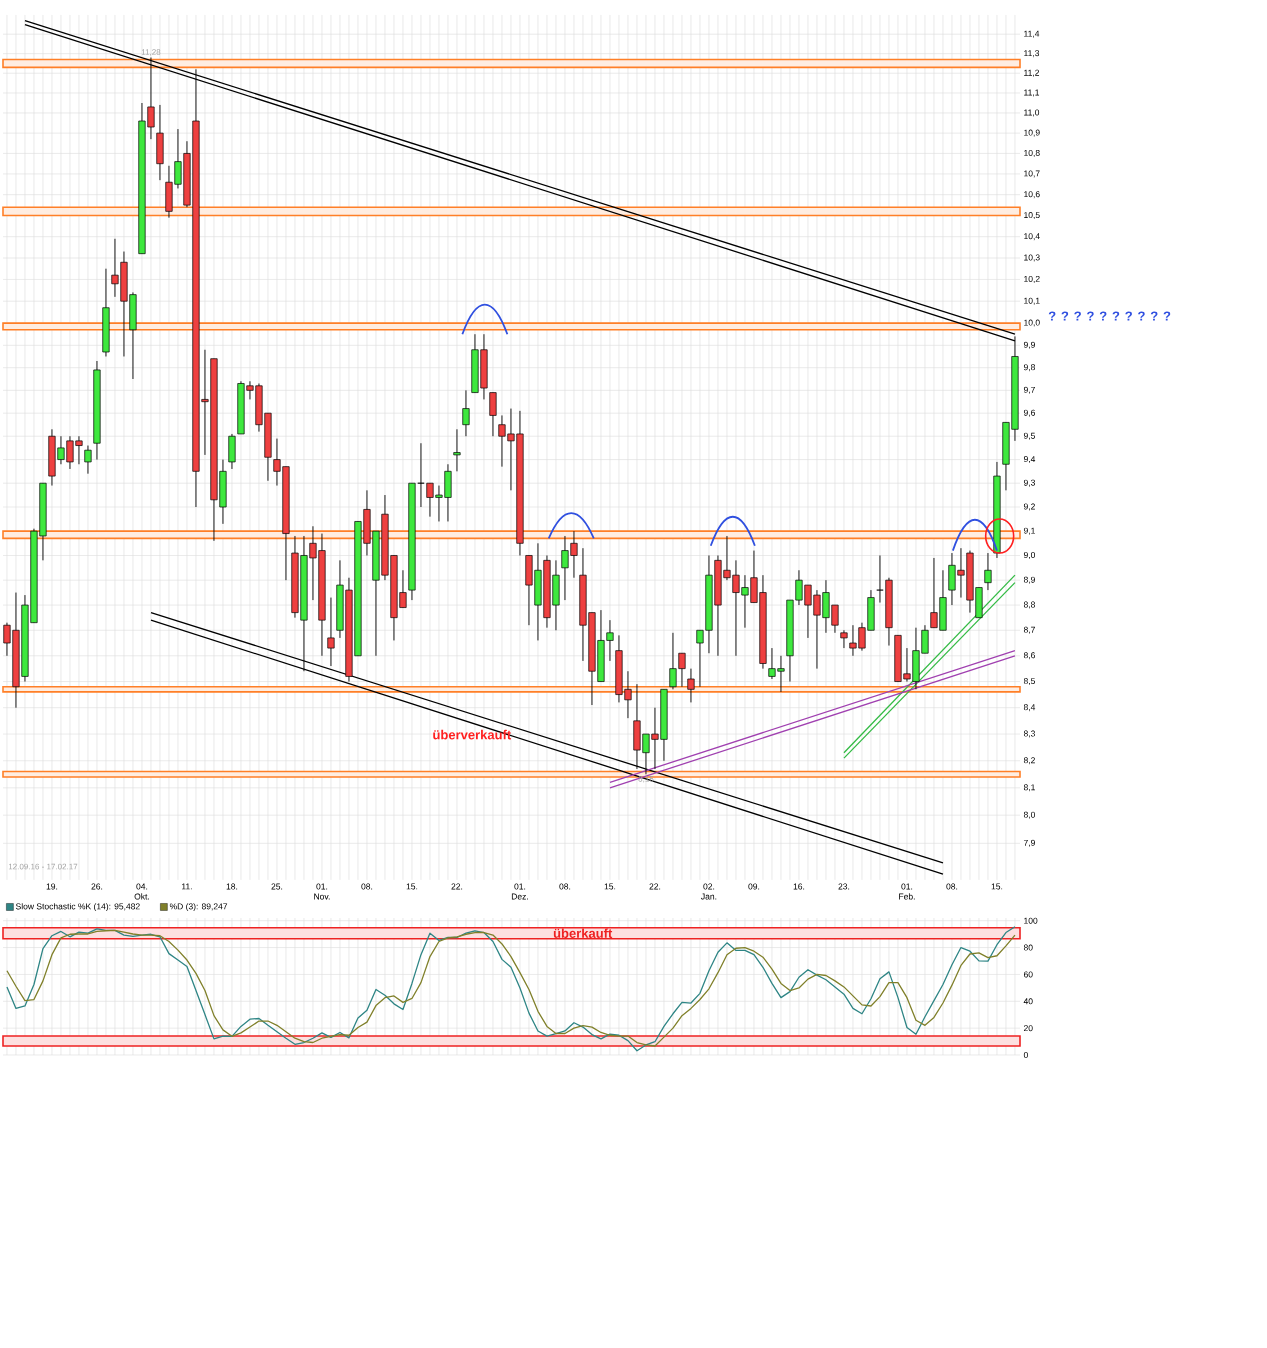 The height and width of the screenshot is (1348, 1267). What do you see at coordinates (198, 907) in the screenshot?
I see `legend-label: %D (3): 89,247` at bounding box center [198, 907].